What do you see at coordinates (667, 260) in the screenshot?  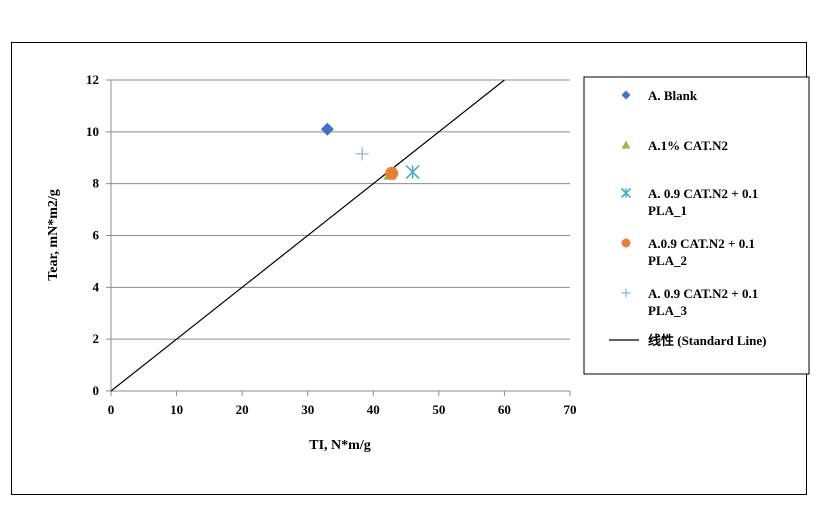 I see `legend-label: PLA_2` at bounding box center [667, 260].